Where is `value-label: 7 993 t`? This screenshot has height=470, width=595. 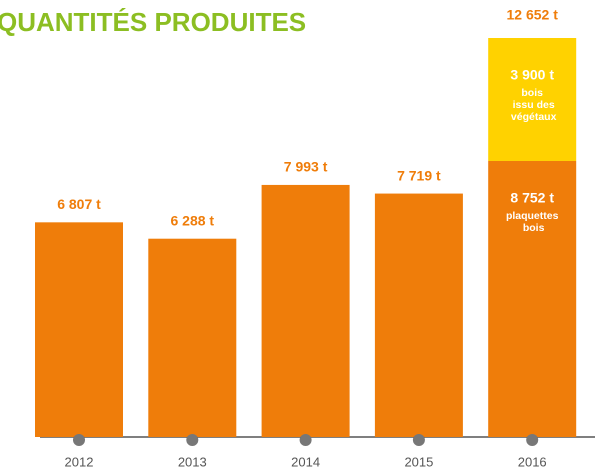
value-label: 7 993 t is located at coordinates (306, 167).